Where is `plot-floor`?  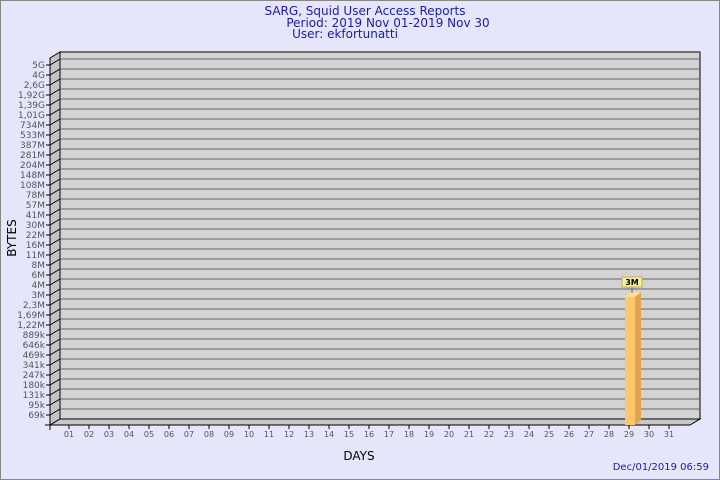
plot-floor is located at coordinates (375, 422).